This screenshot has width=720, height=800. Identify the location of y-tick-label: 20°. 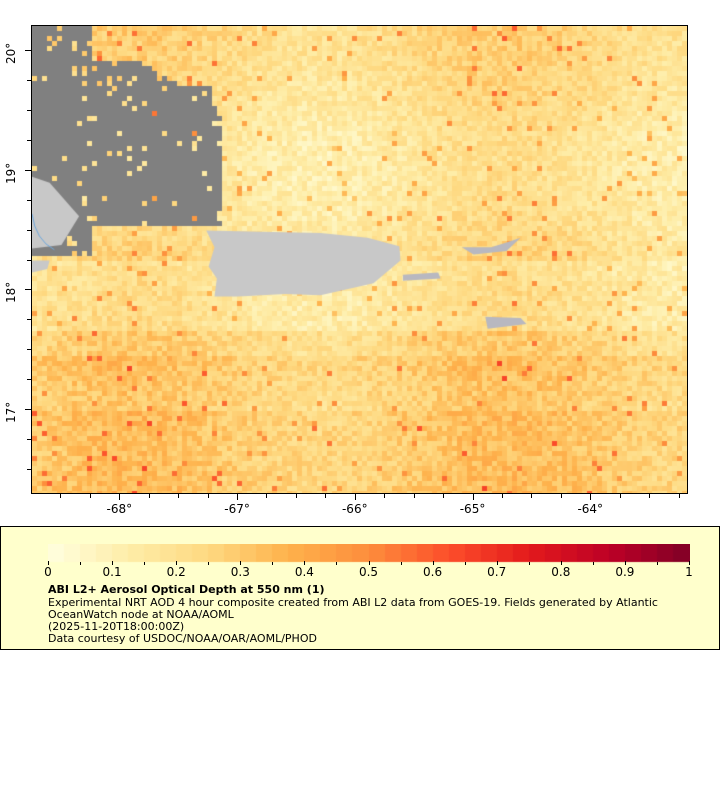
(11, 53).